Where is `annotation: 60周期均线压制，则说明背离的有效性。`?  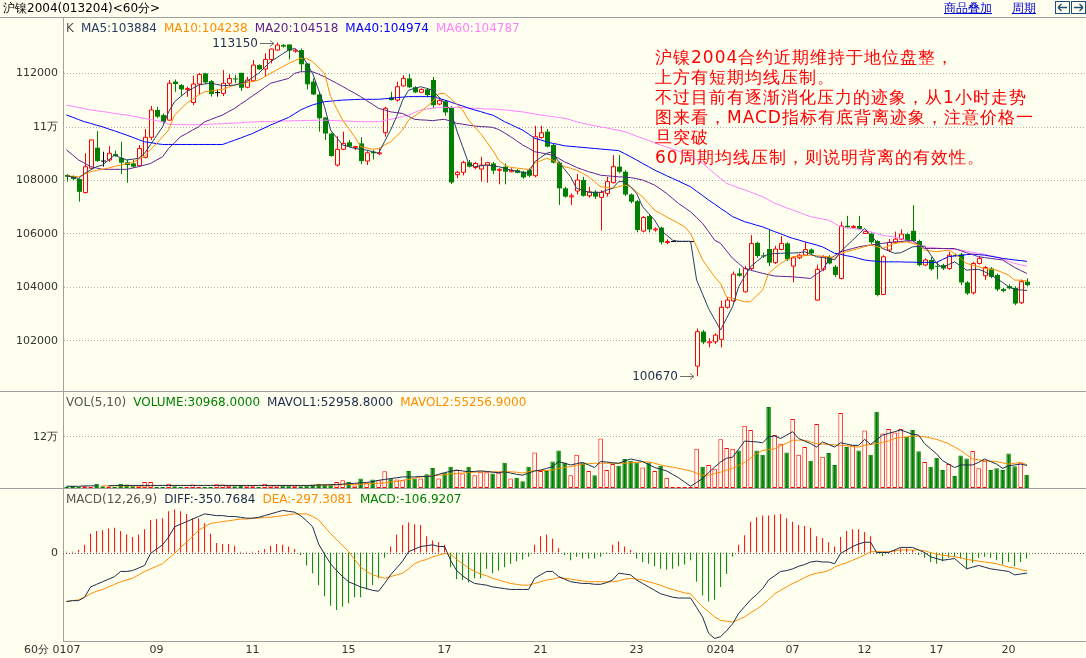 annotation: 60周期均线压制，则说明背离的有效性。 is located at coordinates (820, 157).